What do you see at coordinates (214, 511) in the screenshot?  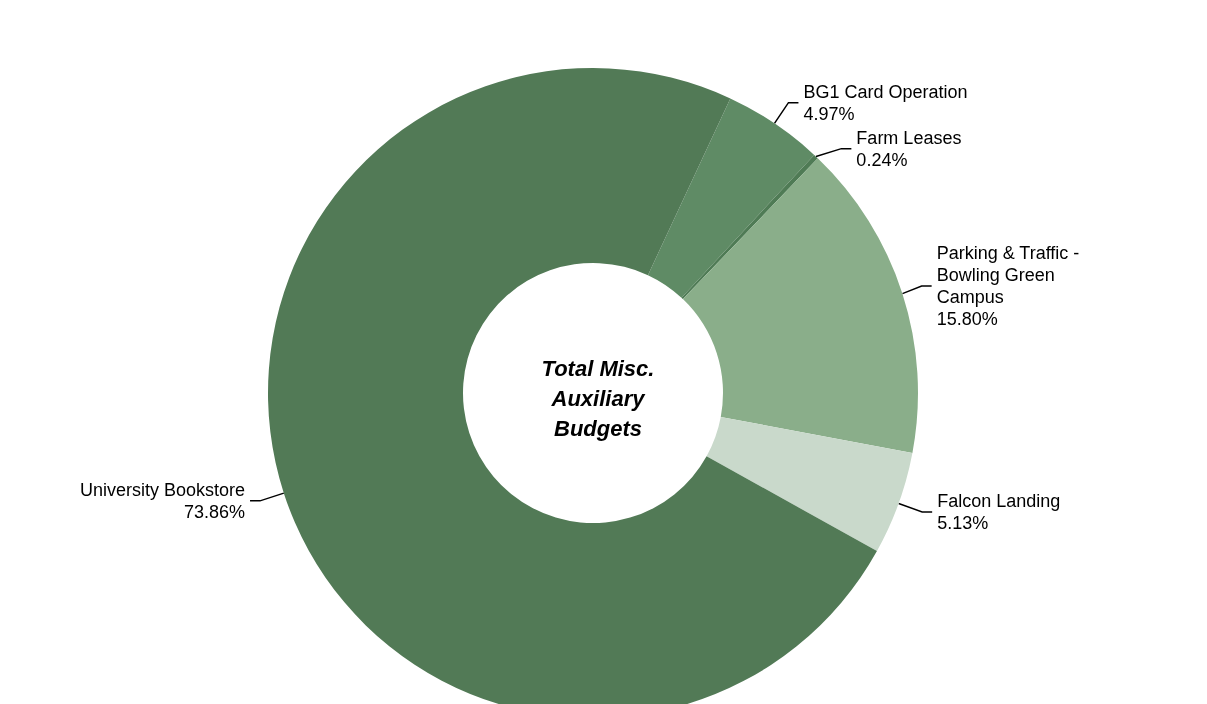 I see `data-label: 73.86%` at bounding box center [214, 511].